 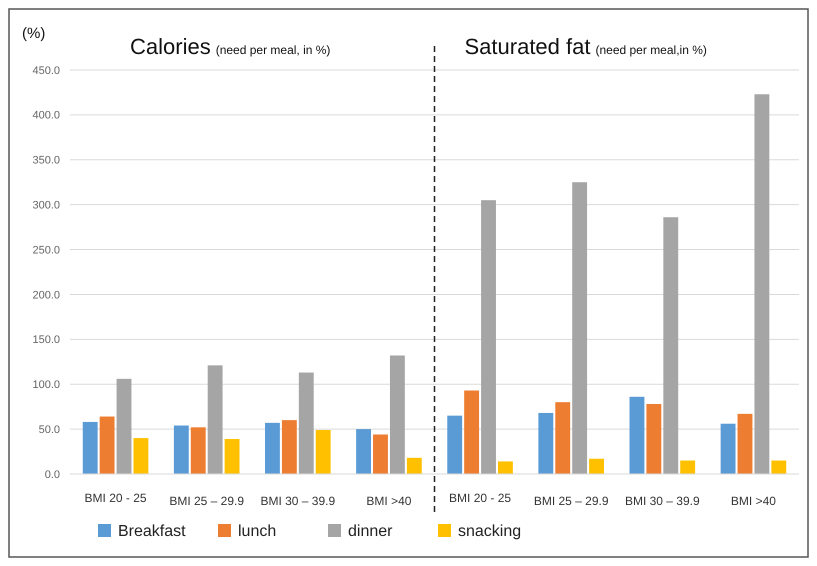 I want to click on text: Calories, so click(x=170, y=46).